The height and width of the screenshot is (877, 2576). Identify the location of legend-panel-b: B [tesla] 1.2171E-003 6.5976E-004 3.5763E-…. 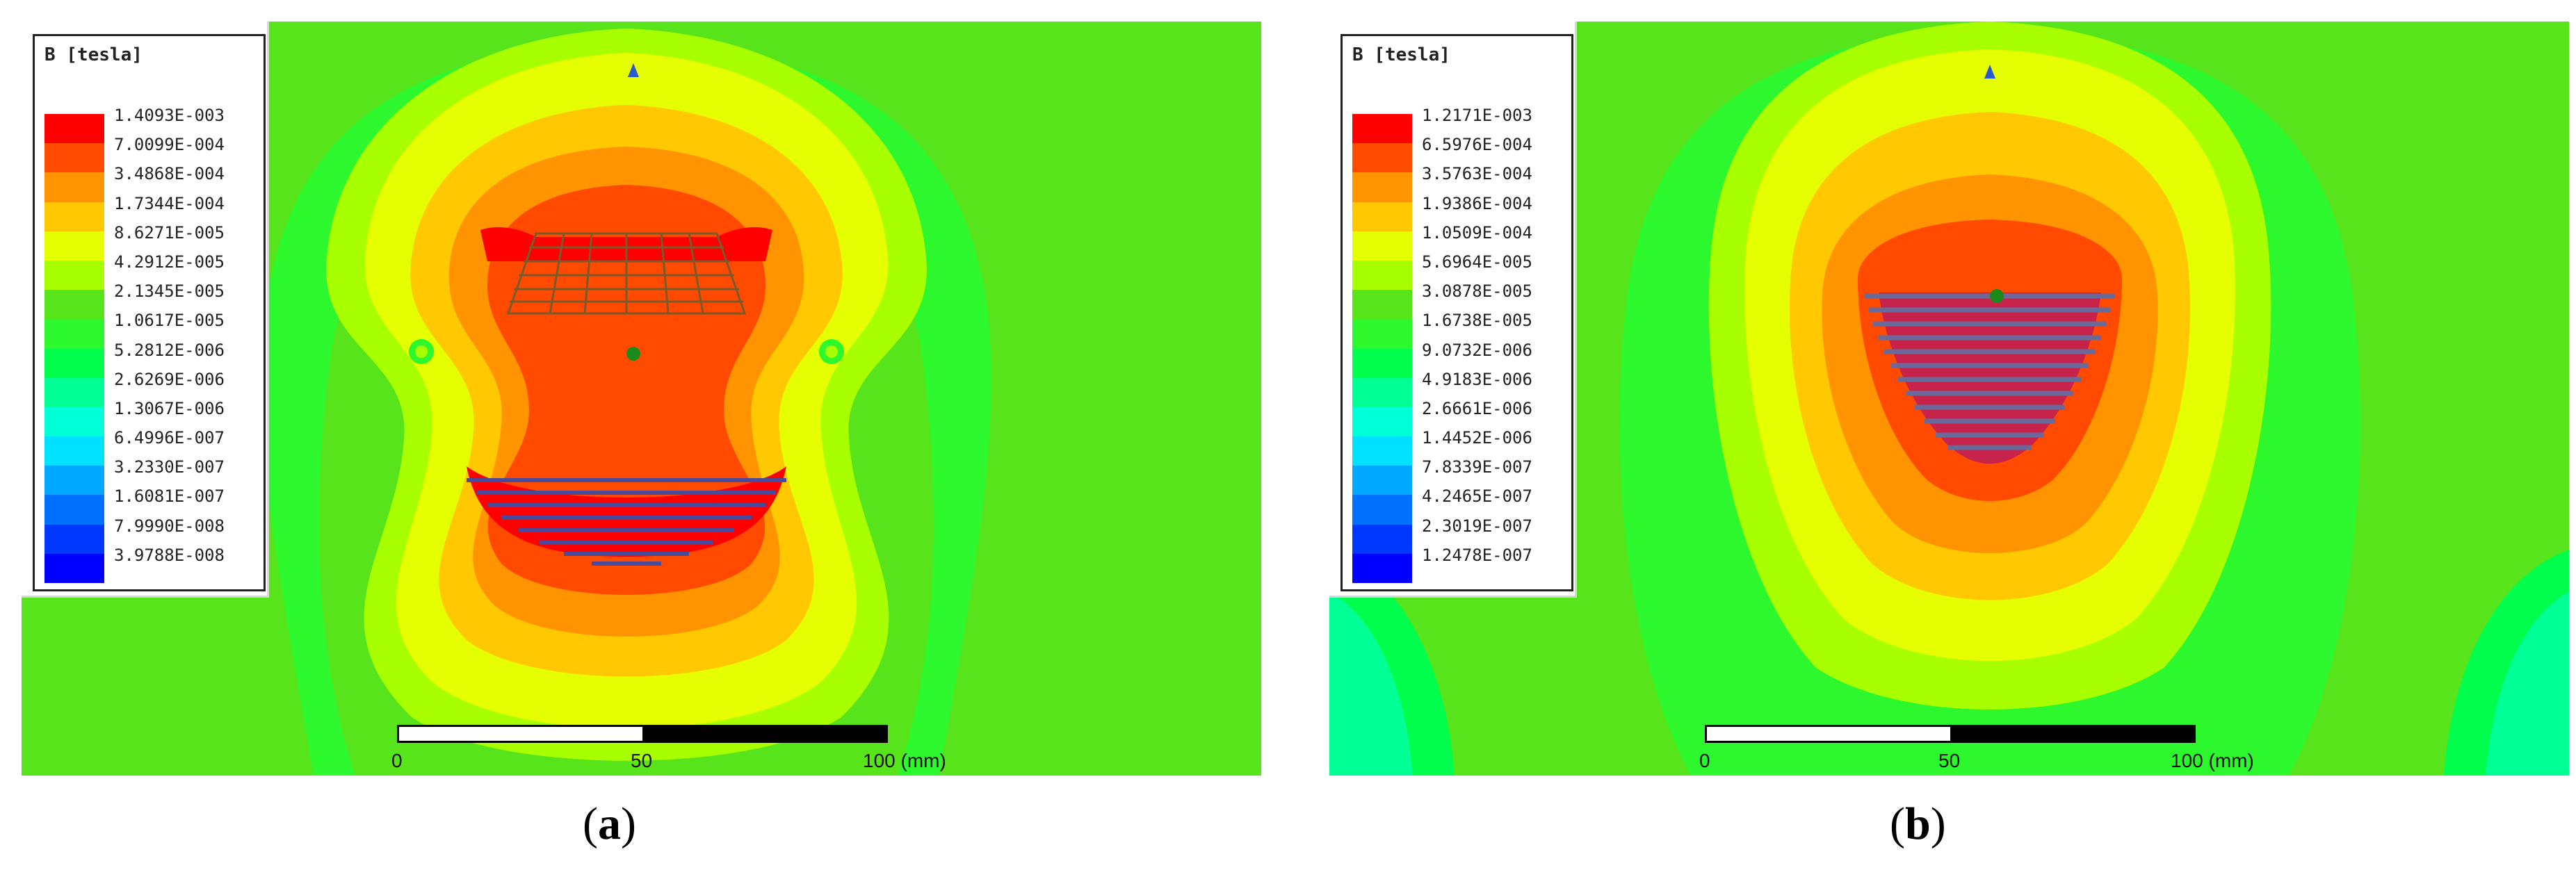
(1453, 310).